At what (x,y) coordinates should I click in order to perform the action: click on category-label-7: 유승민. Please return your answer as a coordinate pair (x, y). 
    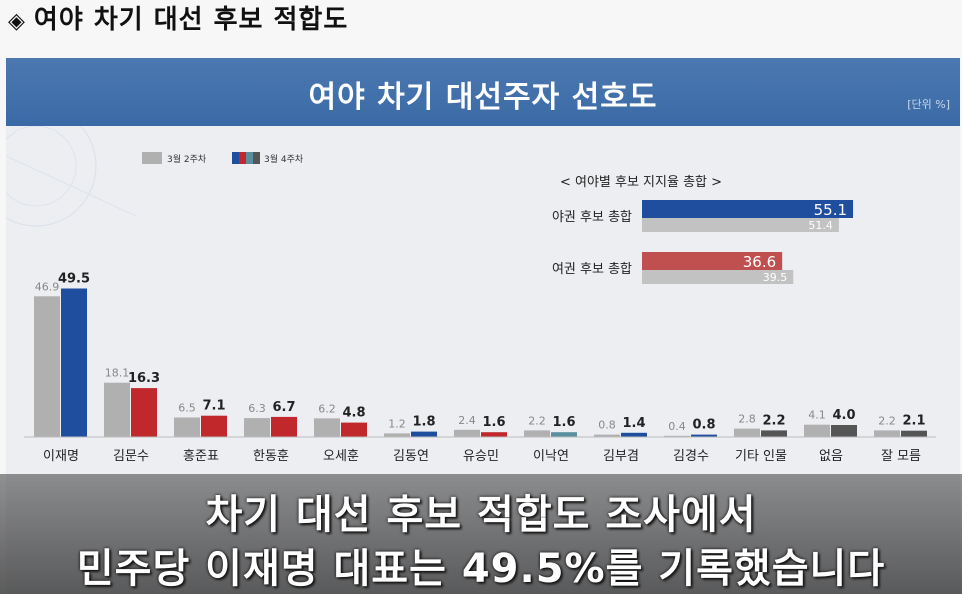
    Looking at the image, I should click on (481, 456).